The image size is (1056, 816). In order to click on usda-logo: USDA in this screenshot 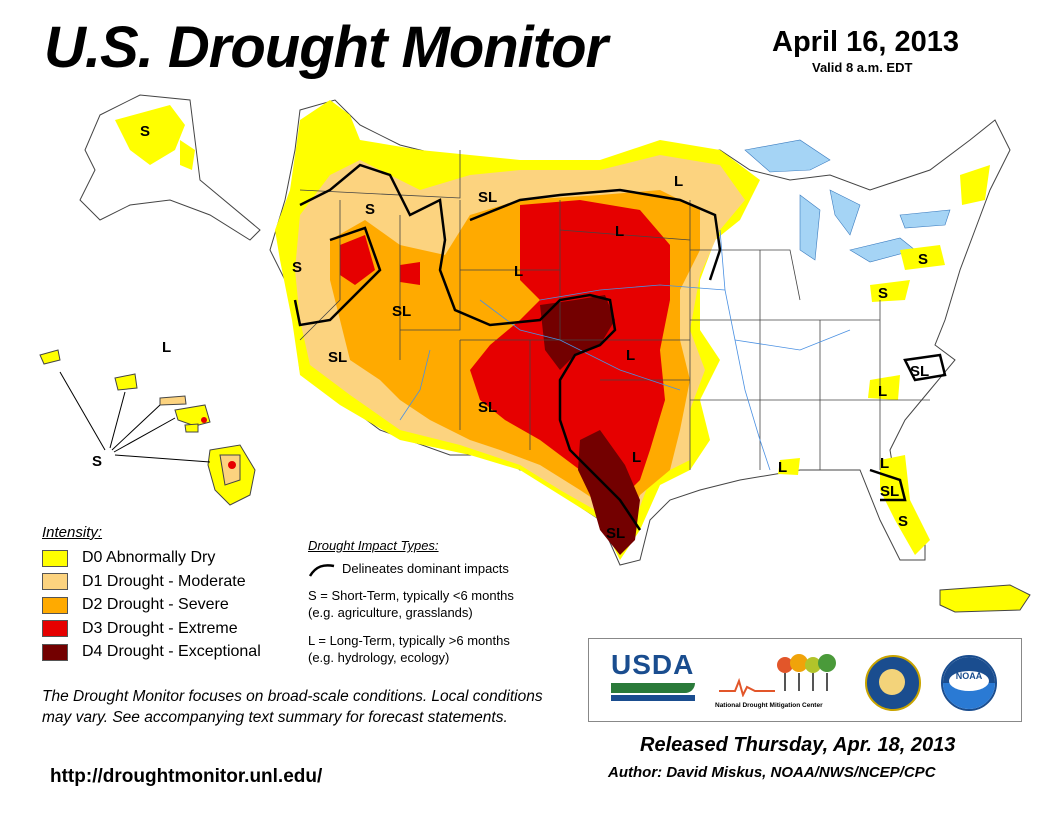, I will do `click(653, 675)`.